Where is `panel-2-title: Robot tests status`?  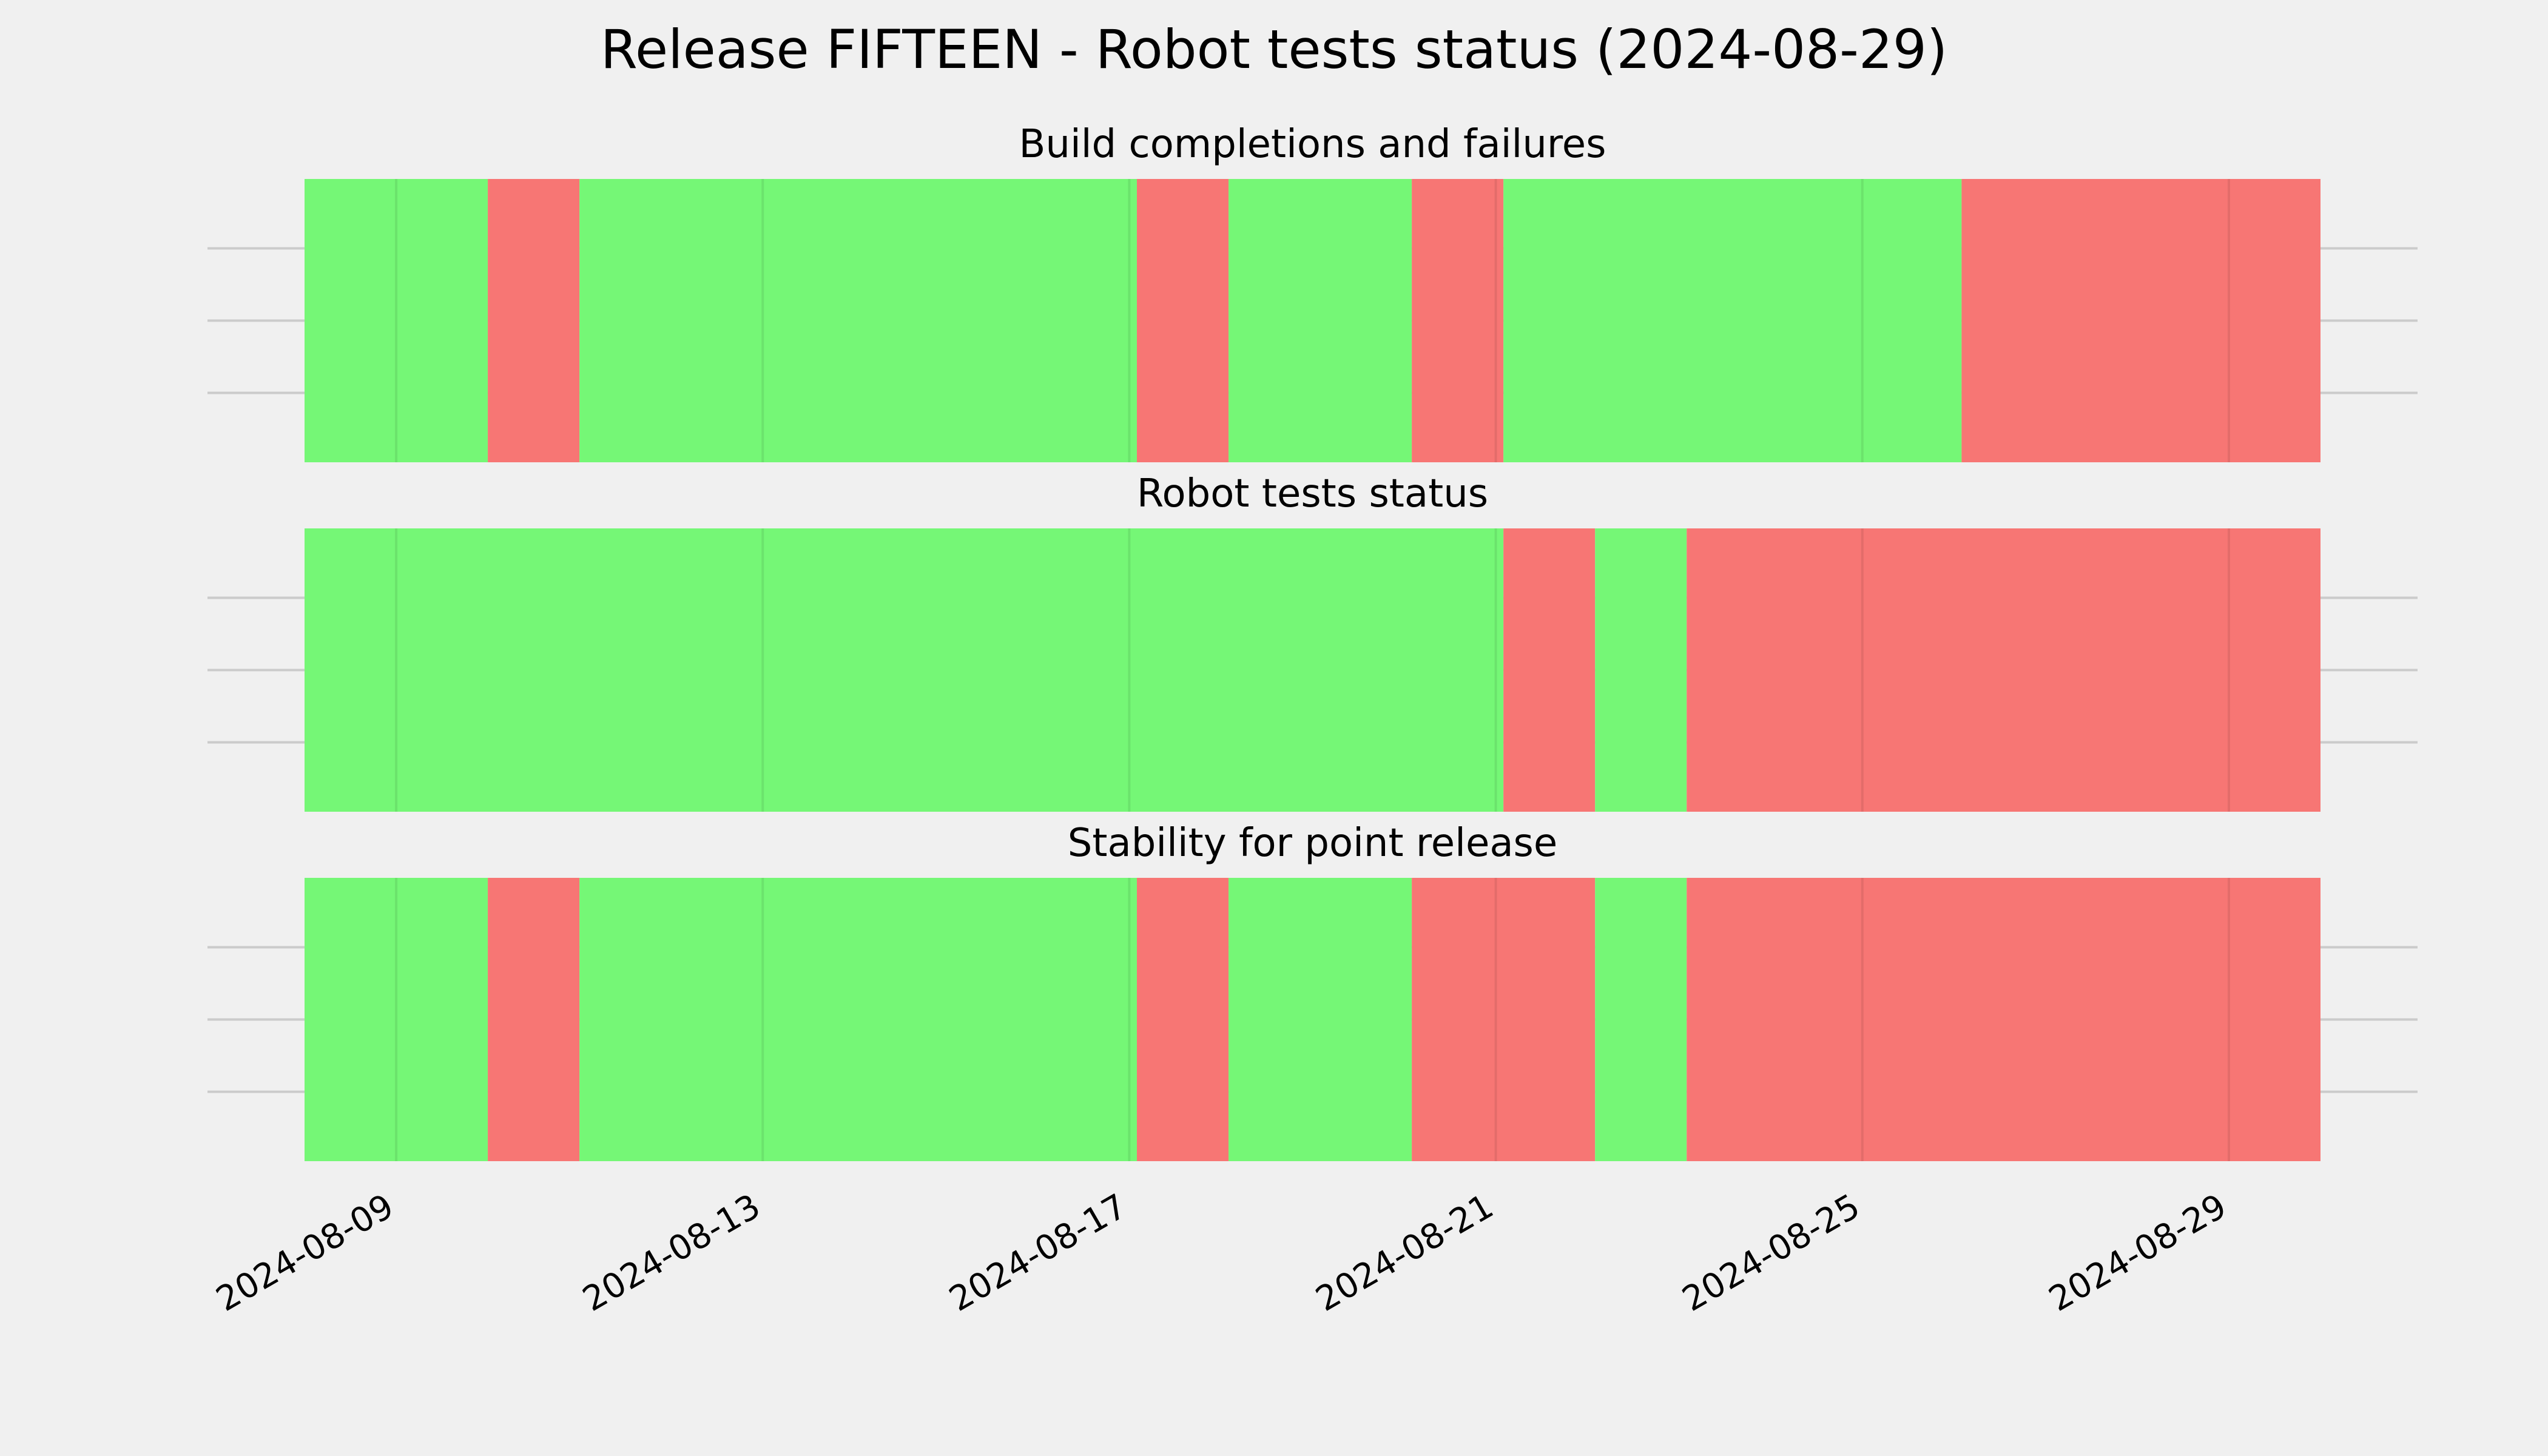 panel-2-title: Robot tests status is located at coordinates (1312, 493).